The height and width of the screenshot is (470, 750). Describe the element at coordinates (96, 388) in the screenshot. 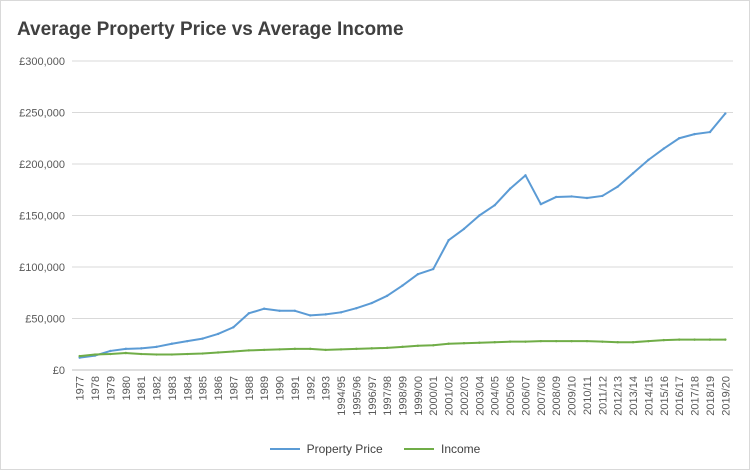

I see `x-tick-label: 1978` at that location.